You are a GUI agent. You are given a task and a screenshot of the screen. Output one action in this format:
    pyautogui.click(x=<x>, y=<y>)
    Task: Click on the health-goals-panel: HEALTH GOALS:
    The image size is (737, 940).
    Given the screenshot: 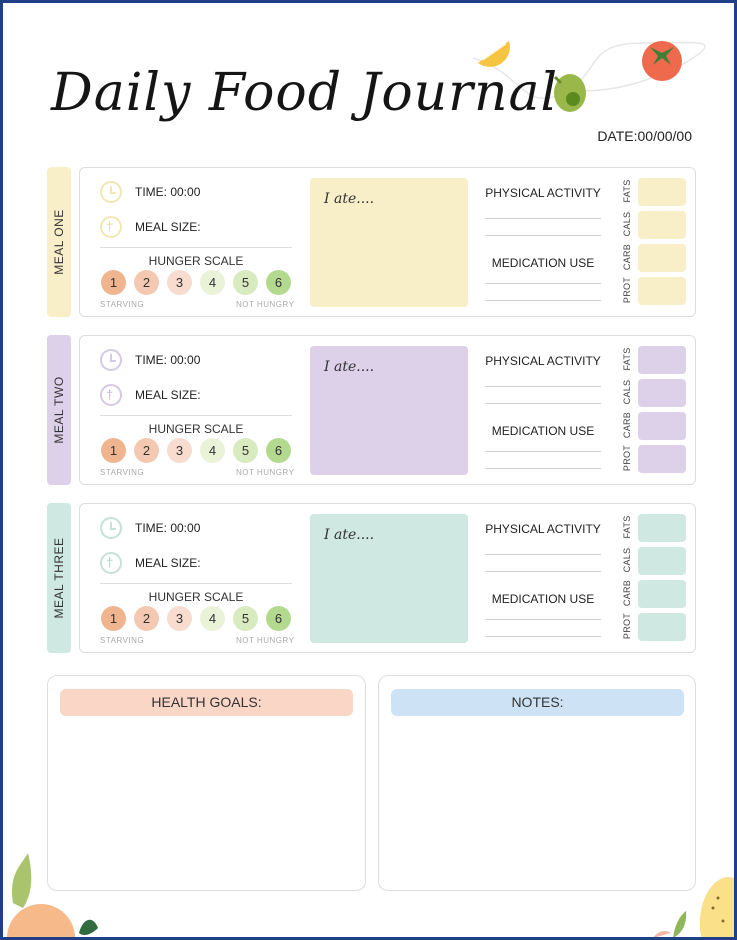 What is the action you would take?
    pyautogui.click(x=206, y=783)
    